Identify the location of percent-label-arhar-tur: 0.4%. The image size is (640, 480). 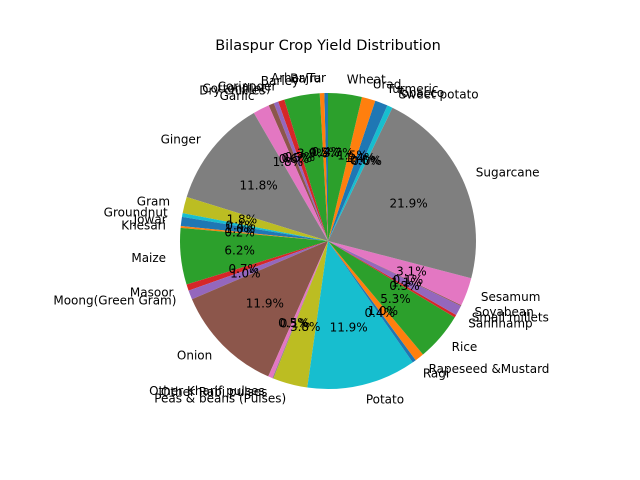
(327, 152).